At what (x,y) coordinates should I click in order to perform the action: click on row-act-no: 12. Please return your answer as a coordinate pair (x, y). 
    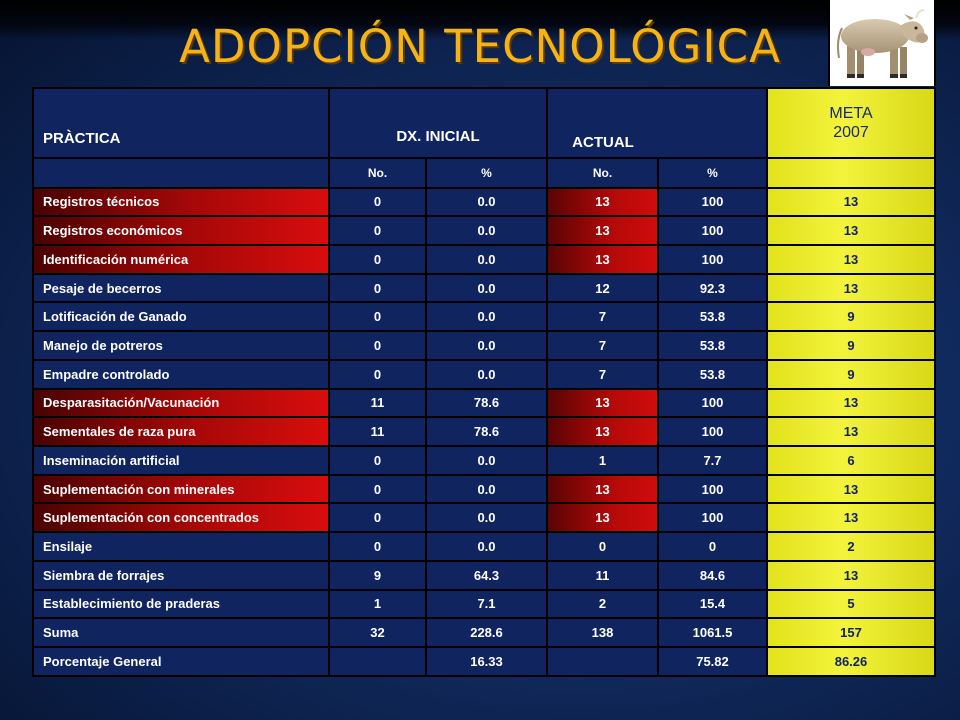
    Looking at the image, I should click on (602, 288).